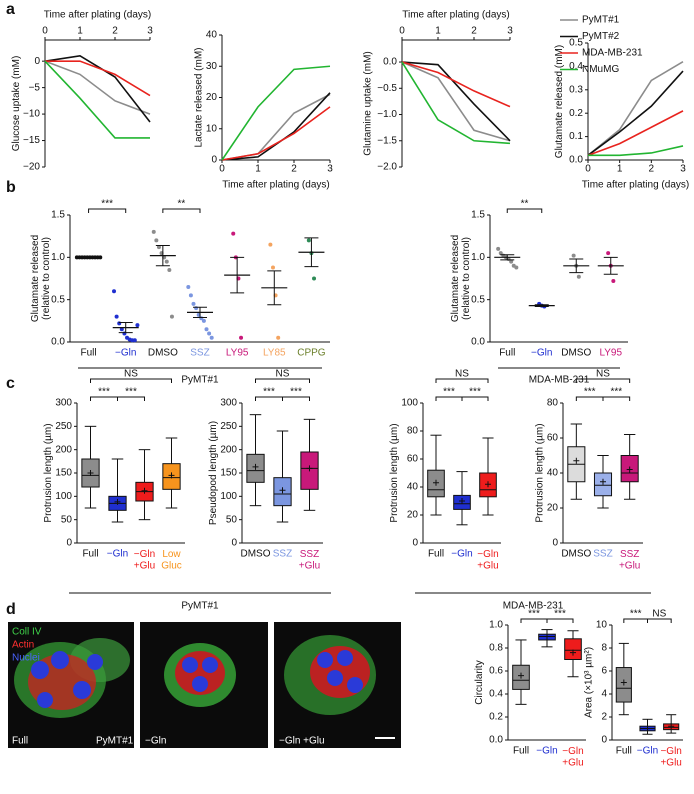 The height and width of the screenshot is (794, 694). I want to click on y-tick-label: 150, so click(228, 473).